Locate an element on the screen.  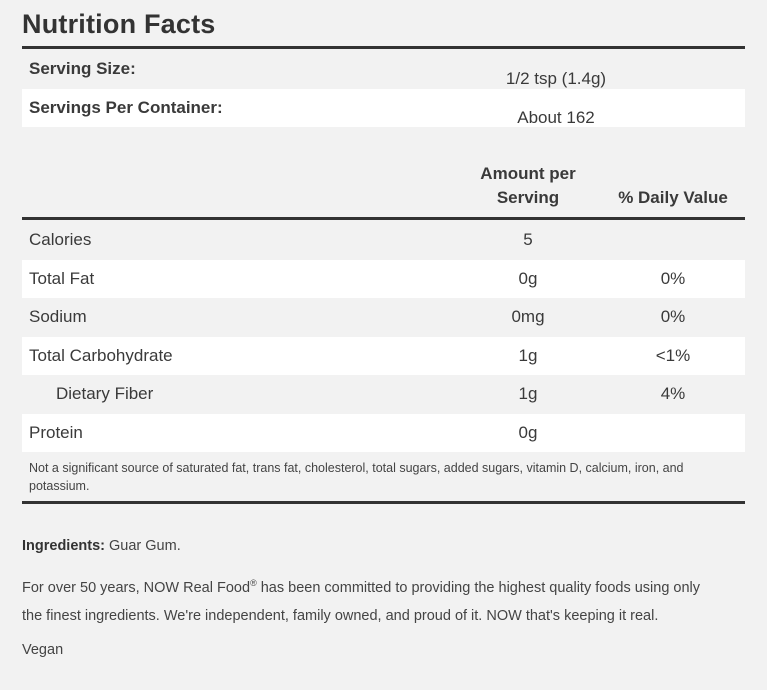
amount-header-line1: Amount per is located at coordinates (528, 173).